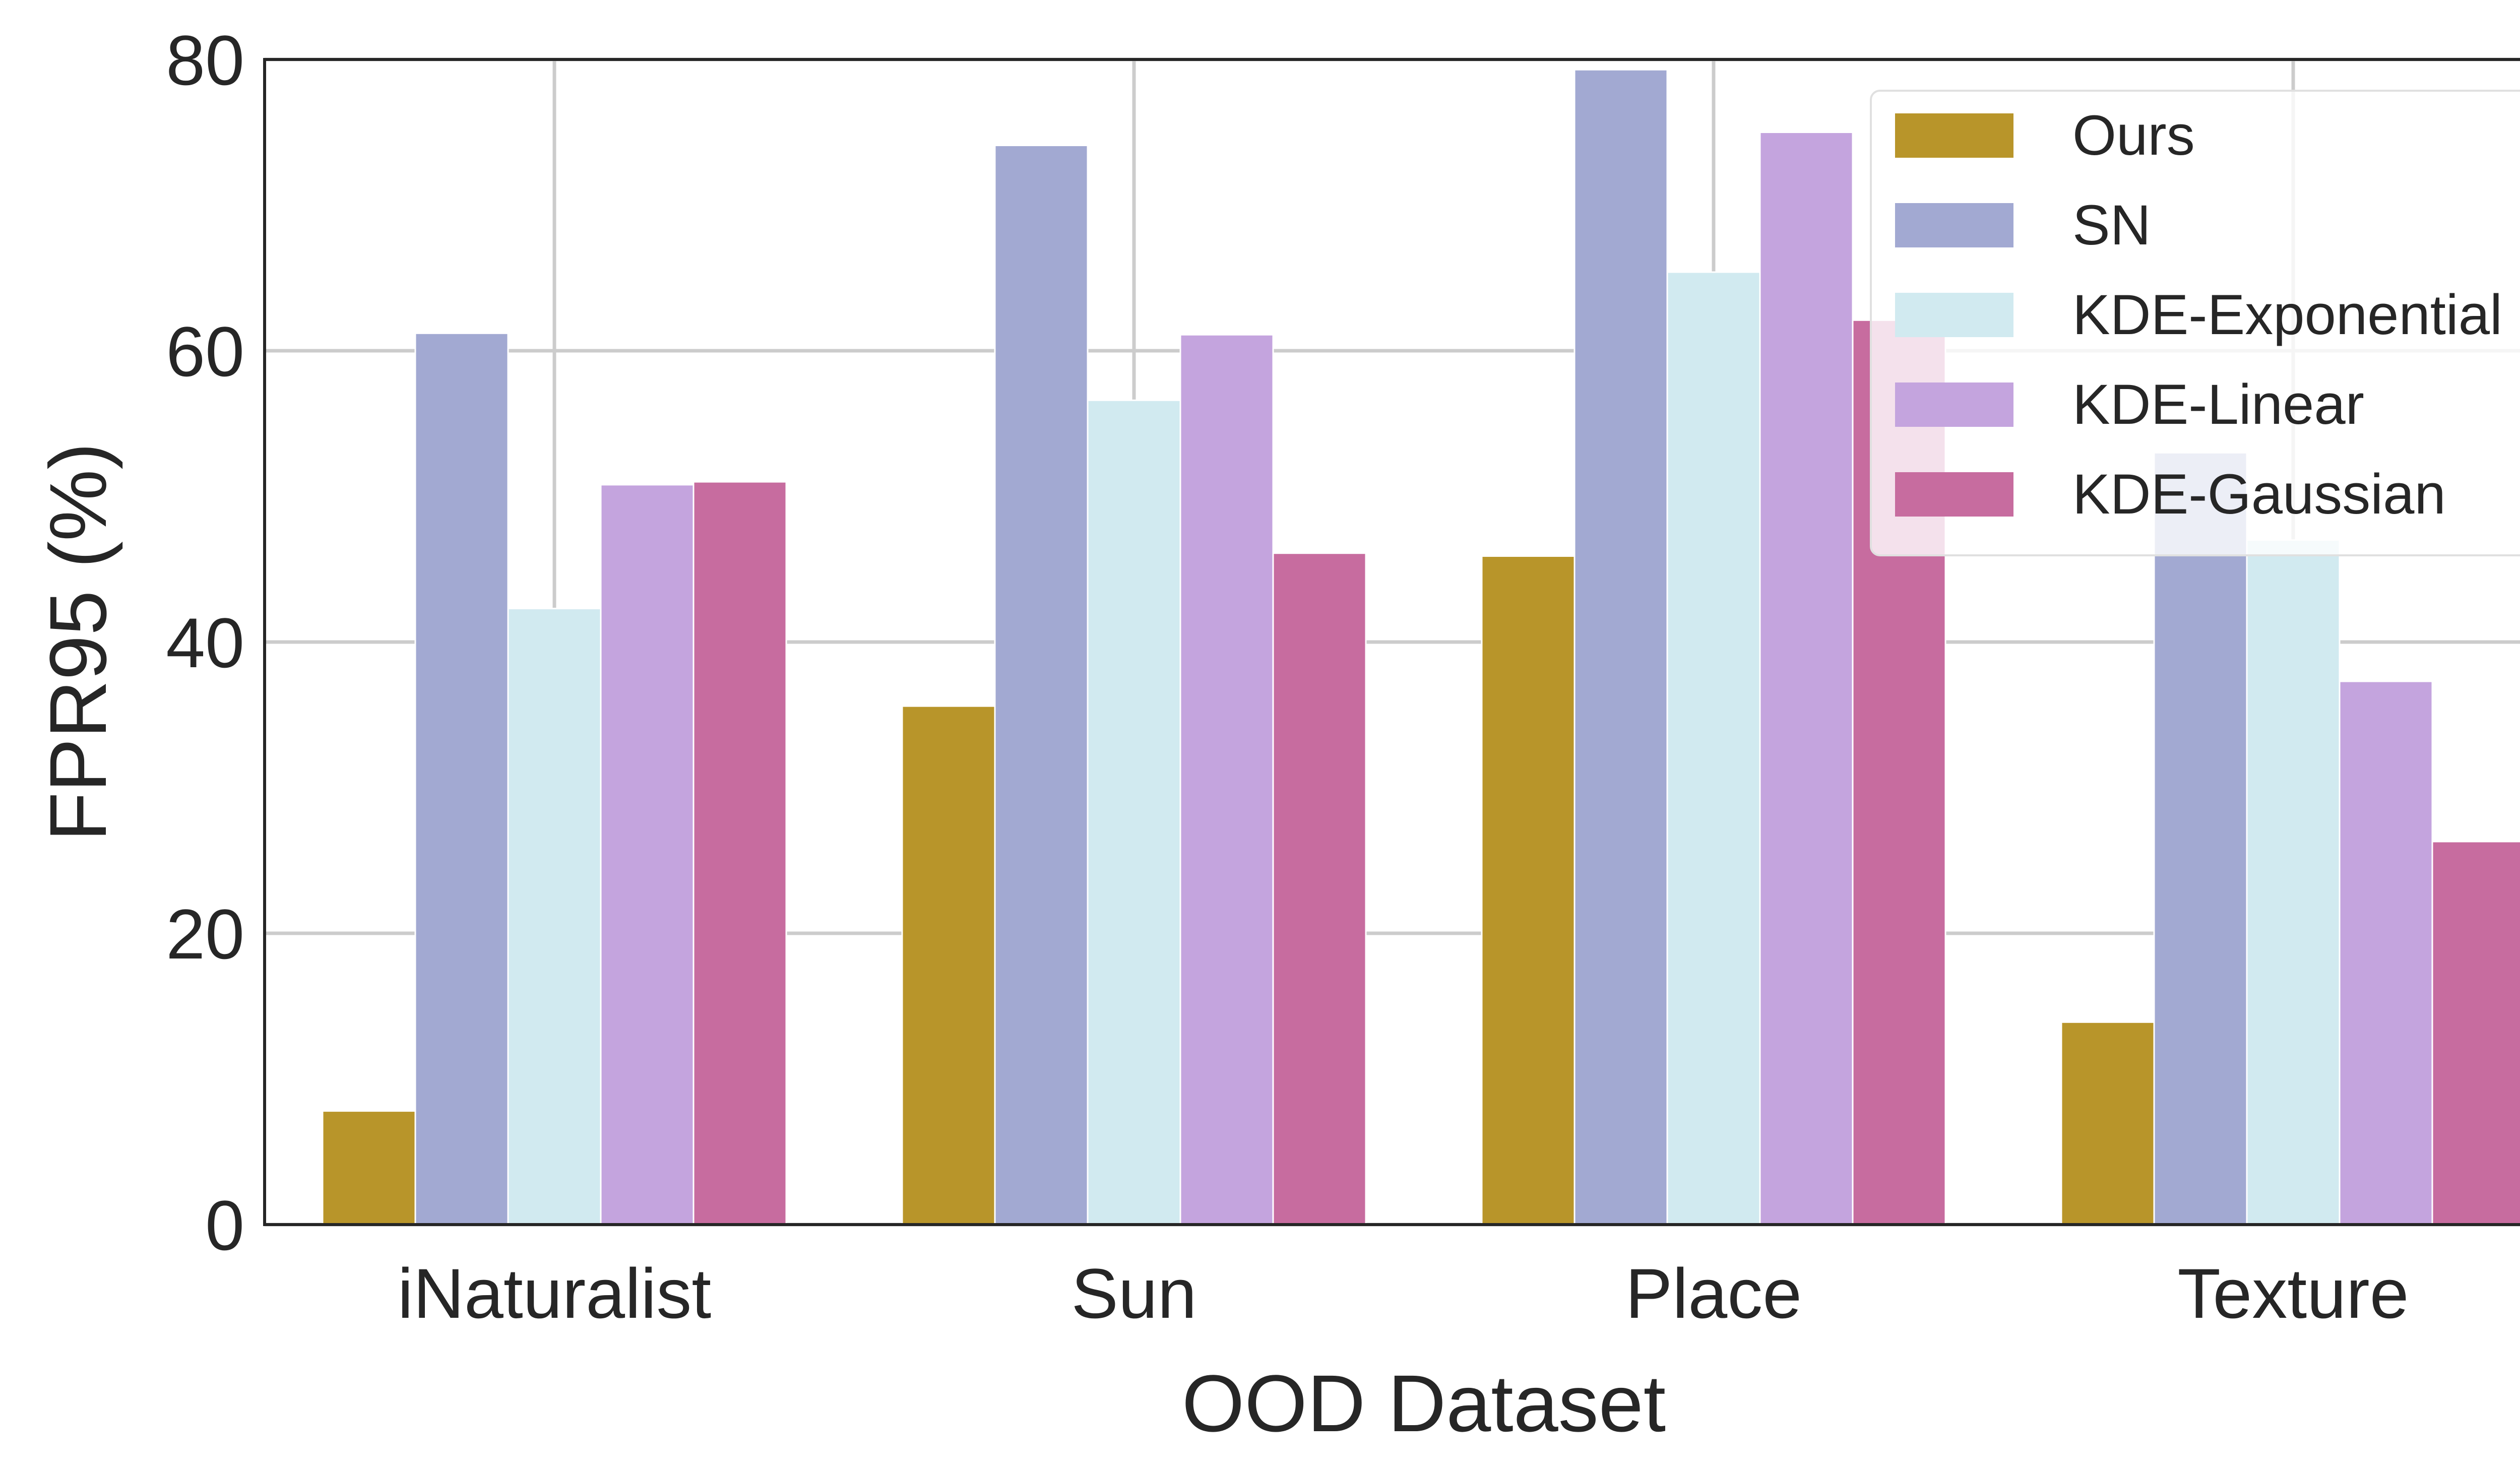 The width and height of the screenshot is (2520, 1471). What do you see at coordinates (2386, 953) in the screenshot?
I see `bar-kde-linear-texture` at bounding box center [2386, 953].